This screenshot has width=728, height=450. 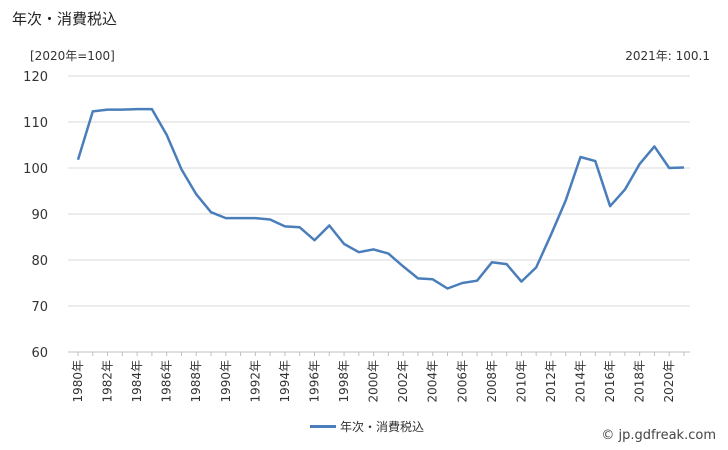 I want to click on x-tick-label: 2012年, so click(x=551, y=381).